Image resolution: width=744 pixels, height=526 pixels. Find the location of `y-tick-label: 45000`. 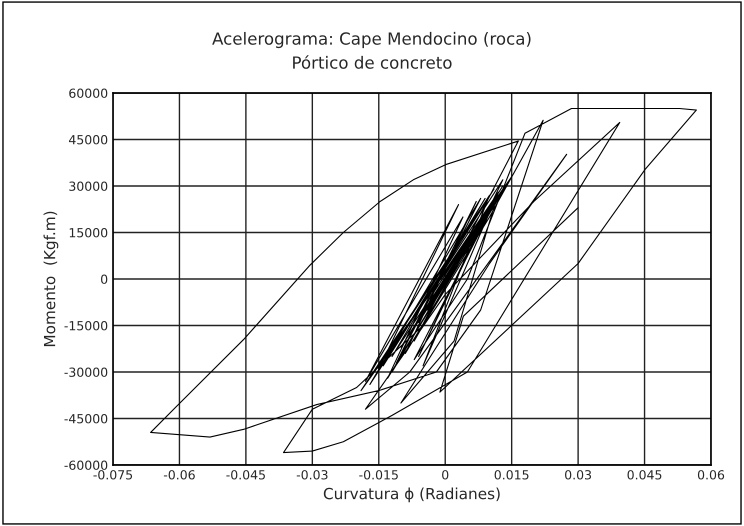

y-tick-label: 45000 is located at coordinates (88, 139).